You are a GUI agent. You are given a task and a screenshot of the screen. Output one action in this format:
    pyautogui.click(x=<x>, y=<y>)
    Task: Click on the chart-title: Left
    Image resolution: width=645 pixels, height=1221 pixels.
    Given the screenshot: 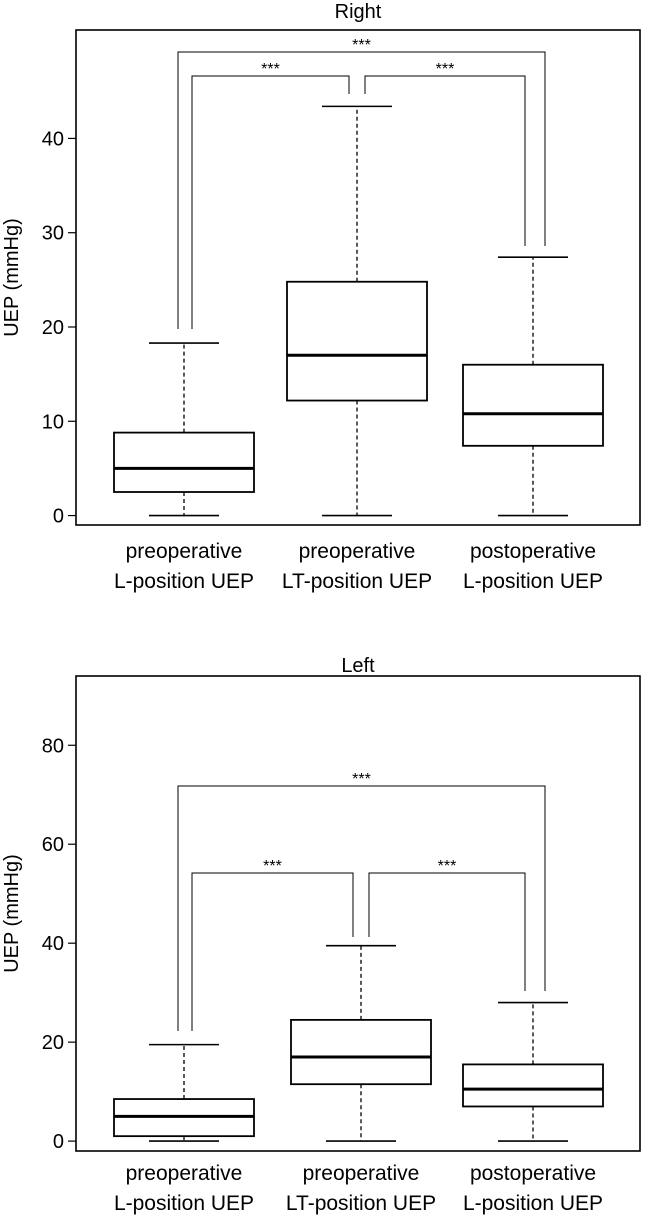 What is the action you would take?
    pyautogui.click(x=358, y=666)
    